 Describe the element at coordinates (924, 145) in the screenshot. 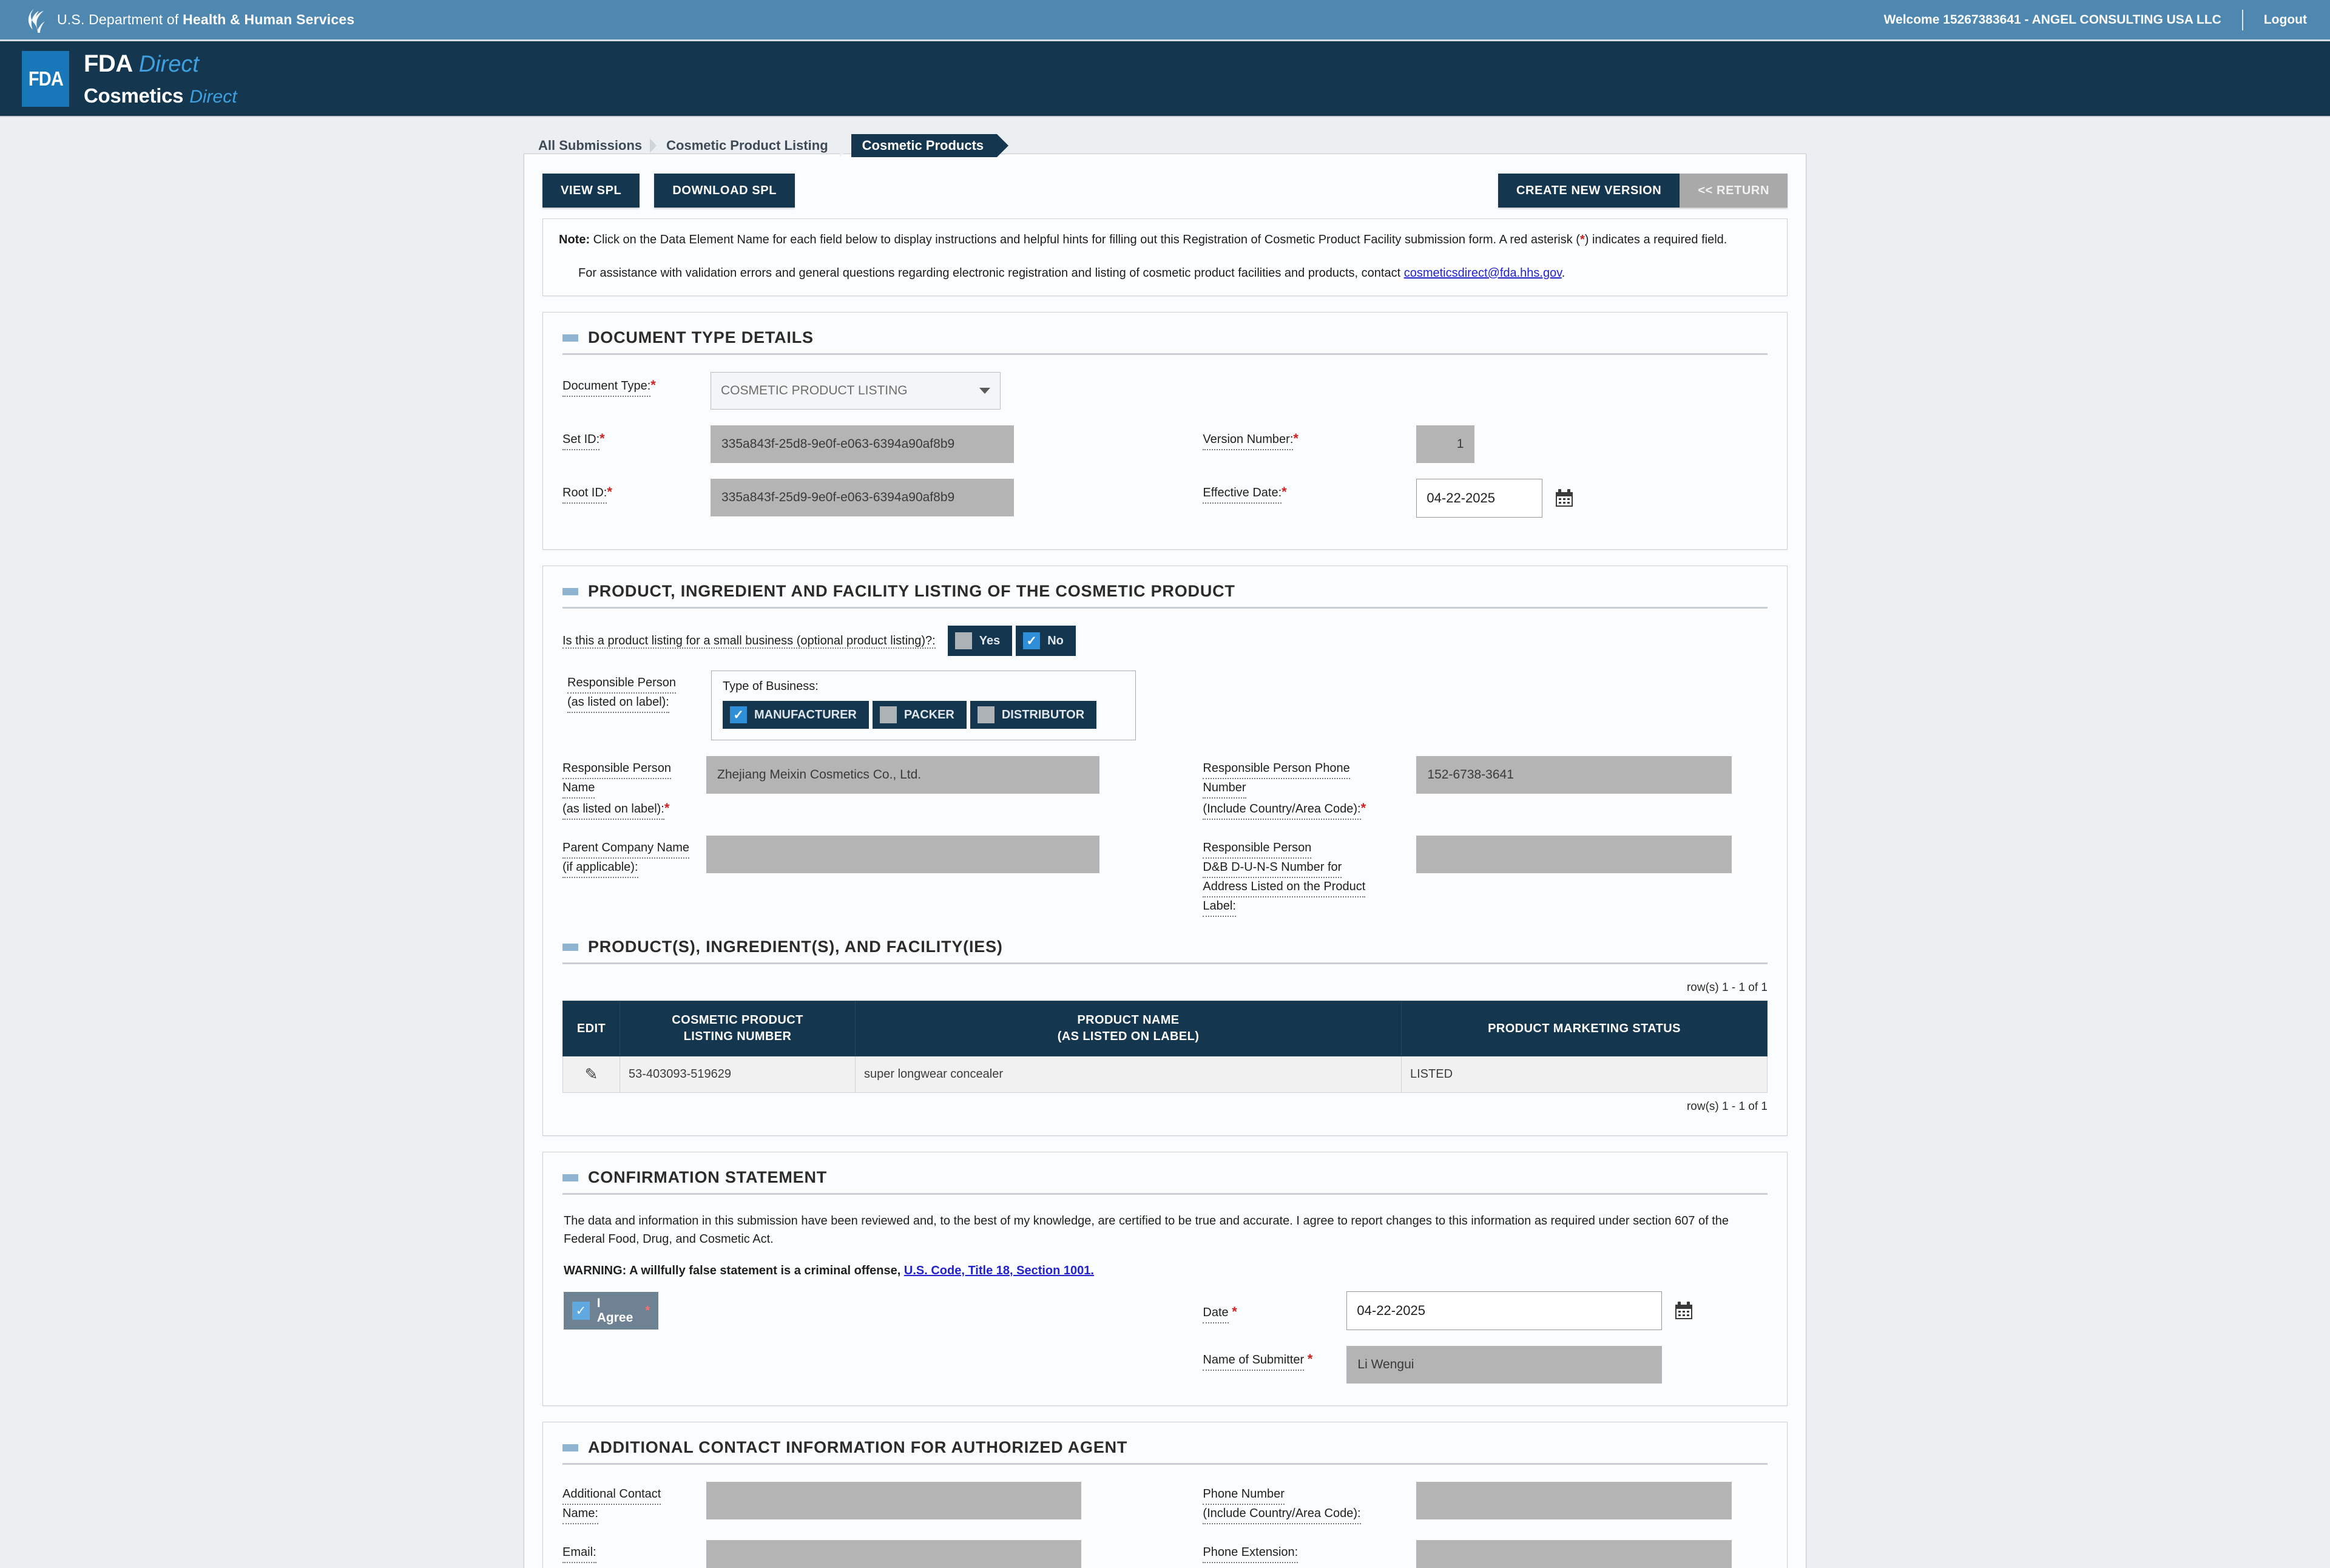

I see `tab-cosmetic-products: Cosmetic Products` at that location.